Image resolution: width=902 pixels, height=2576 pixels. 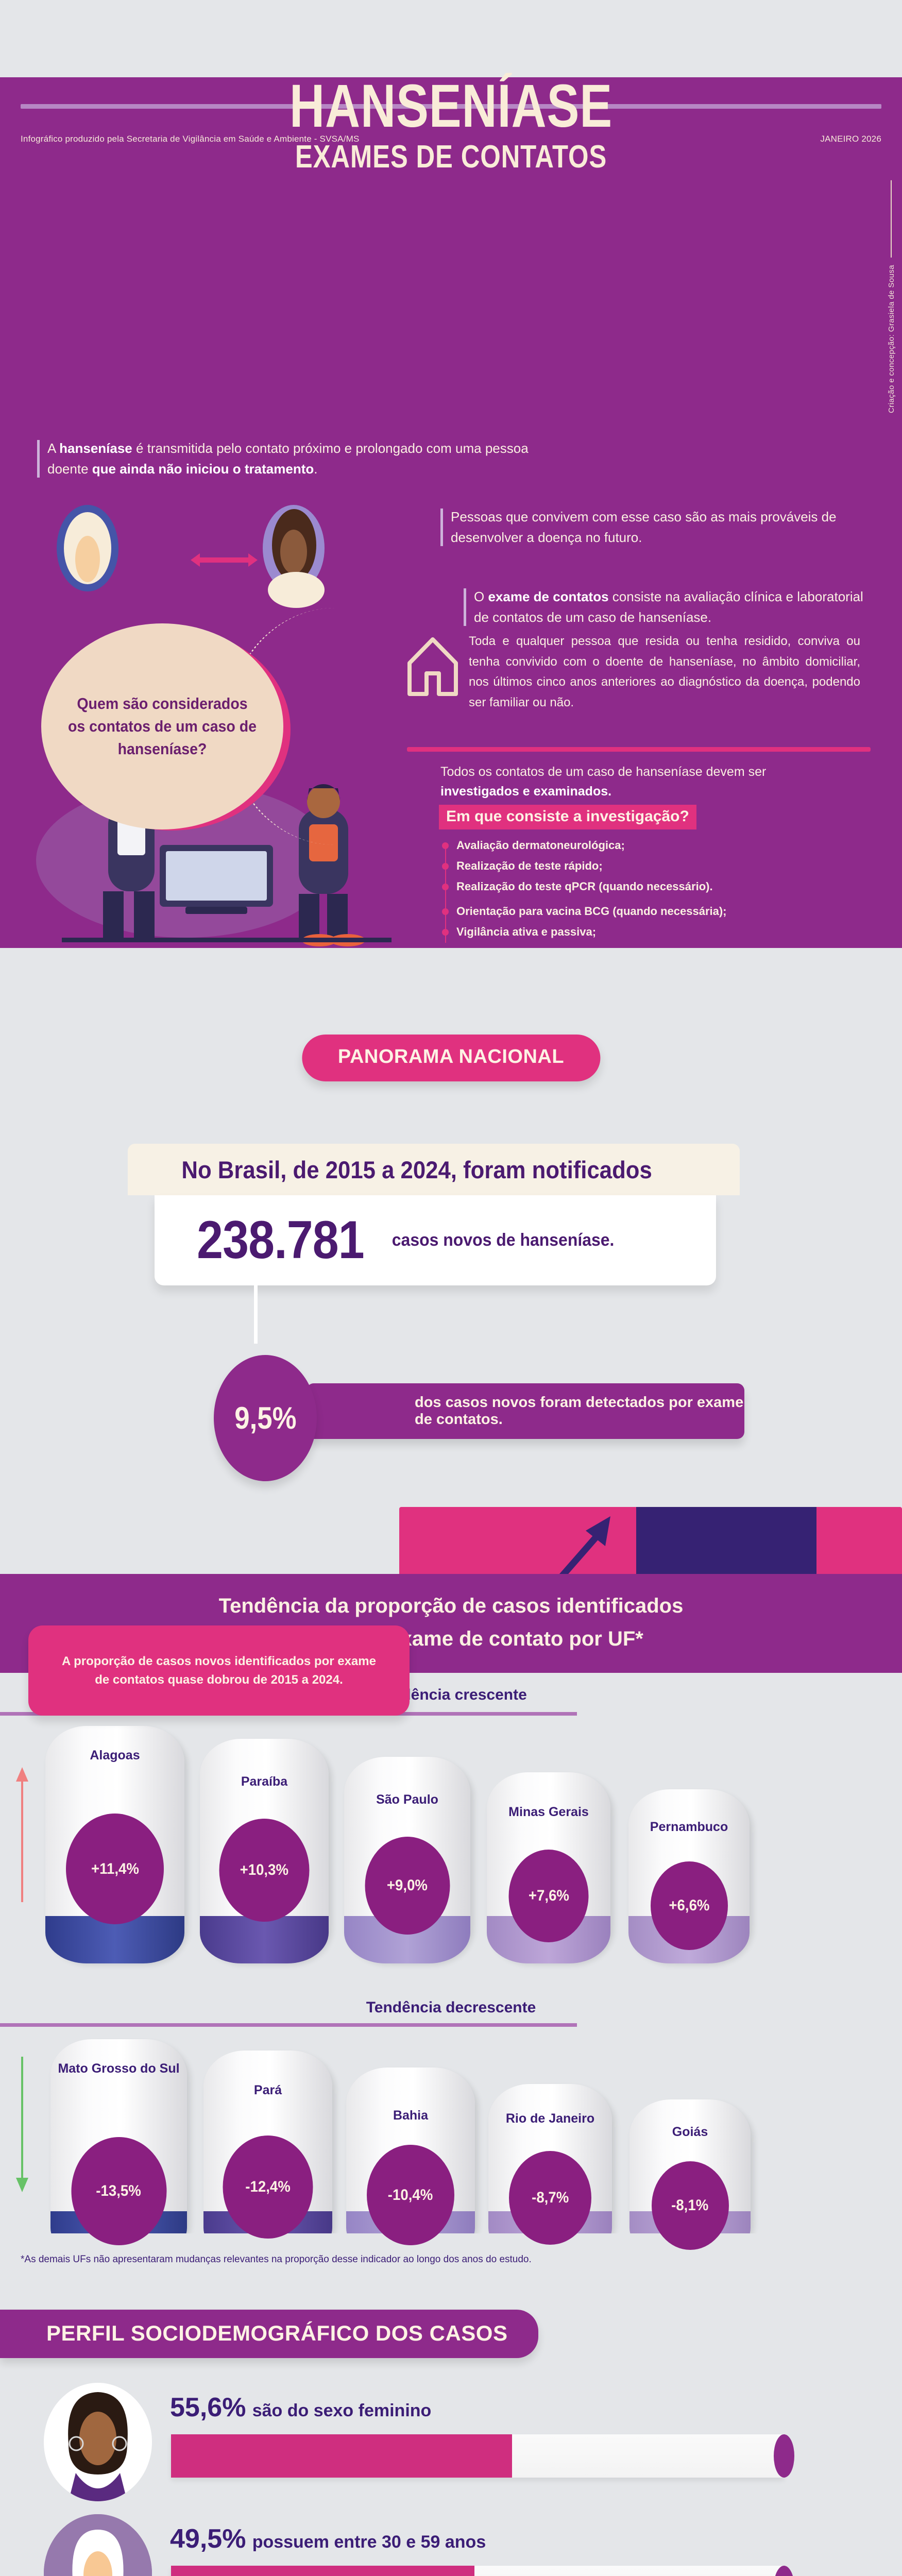 What do you see at coordinates (503, 1240) in the screenshot?
I see `total-cases-label: casos novos de hanseníase.` at bounding box center [503, 1240].